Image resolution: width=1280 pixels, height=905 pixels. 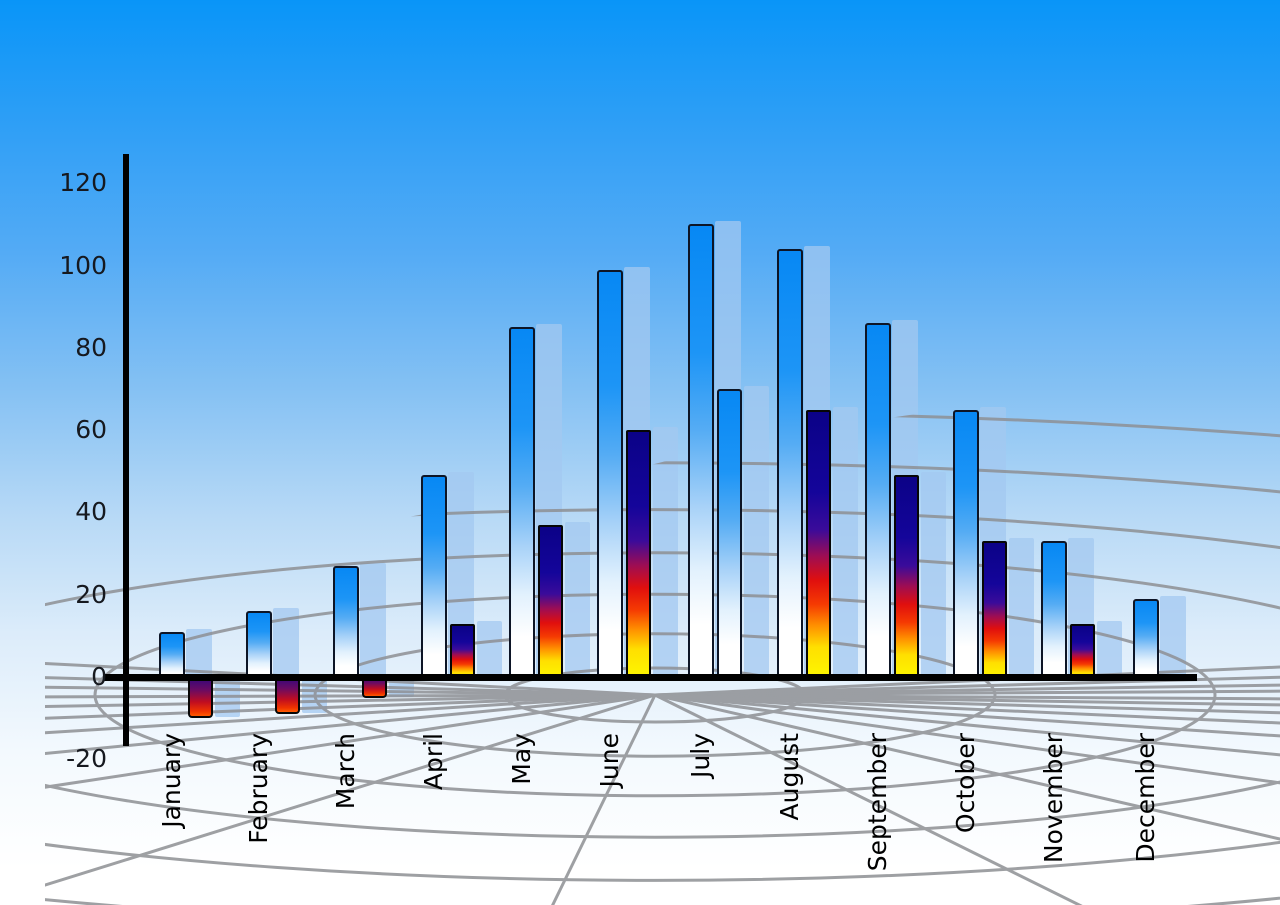 I want to click on x-label-november: November, so click(x=1053, y=798).